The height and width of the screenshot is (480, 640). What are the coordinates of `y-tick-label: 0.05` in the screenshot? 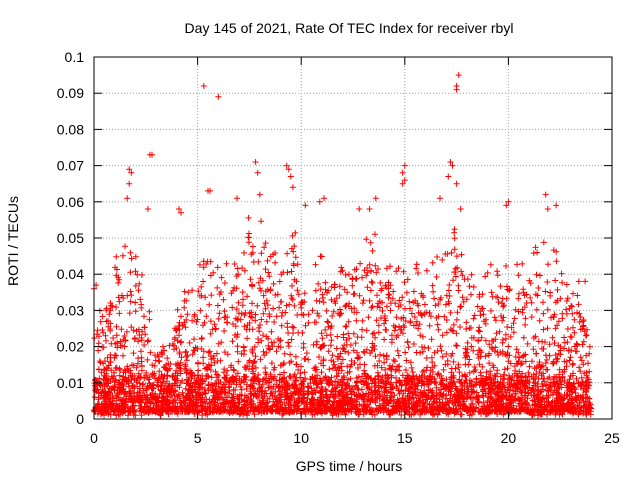 It's located at (70, 238).